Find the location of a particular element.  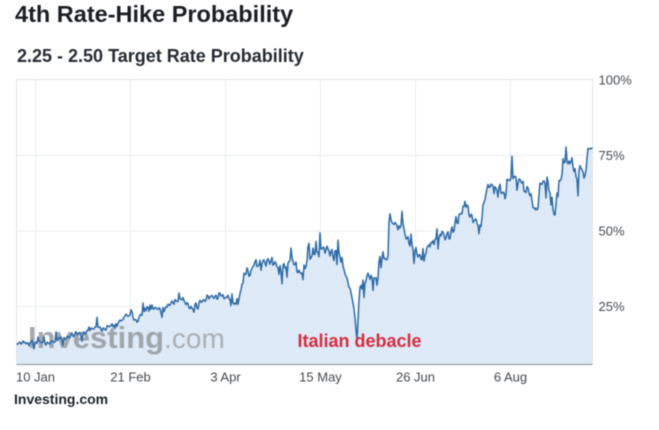

svg-text: 21 Feb is located at coordinates (130, 377).